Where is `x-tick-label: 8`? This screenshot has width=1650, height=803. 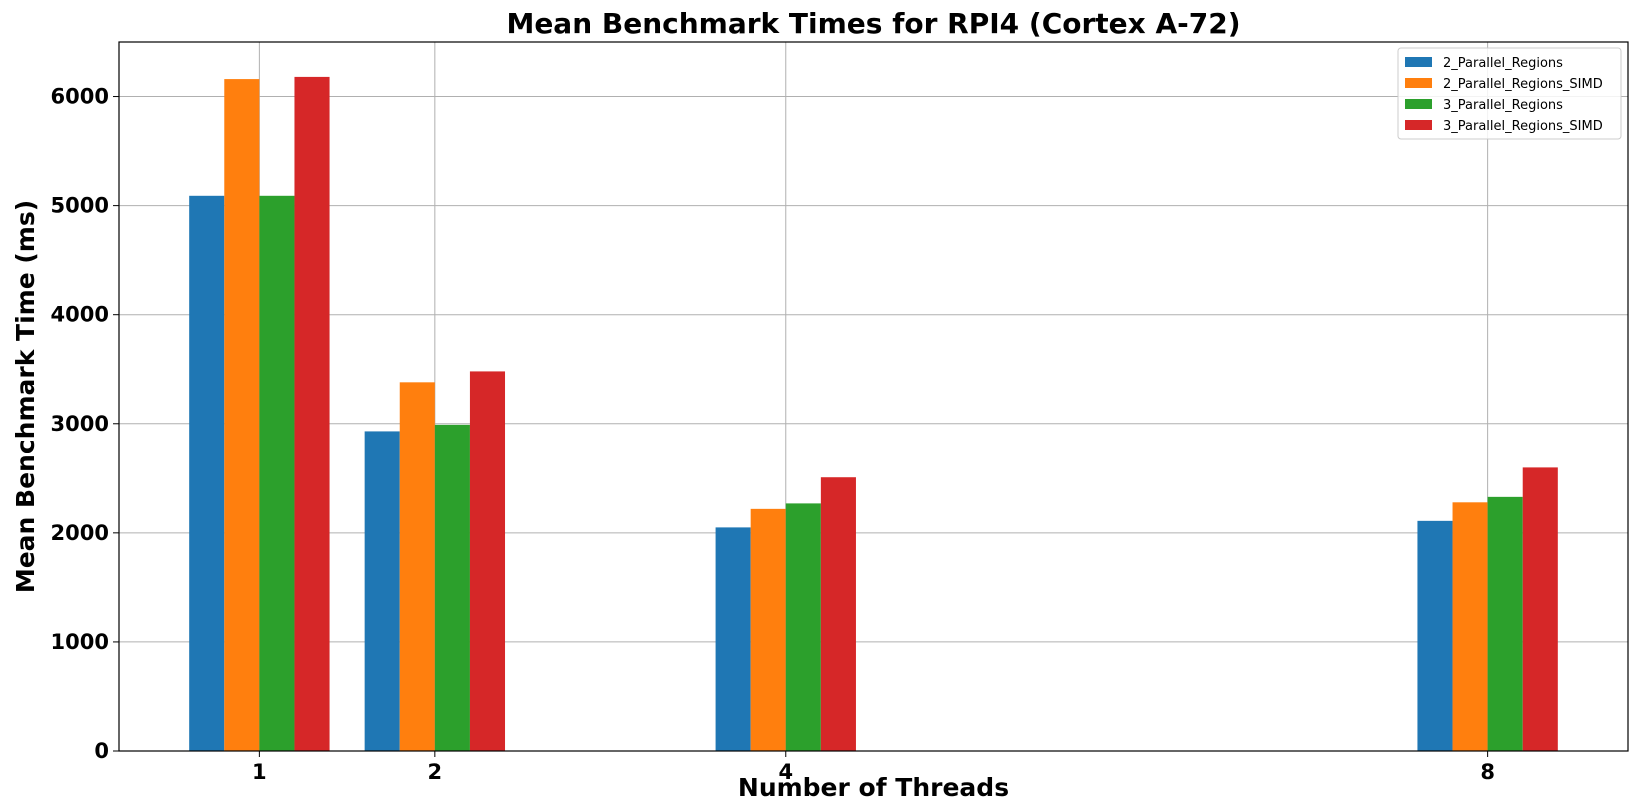
x-tick-label: 8 is located at coordinates (1487, 772).